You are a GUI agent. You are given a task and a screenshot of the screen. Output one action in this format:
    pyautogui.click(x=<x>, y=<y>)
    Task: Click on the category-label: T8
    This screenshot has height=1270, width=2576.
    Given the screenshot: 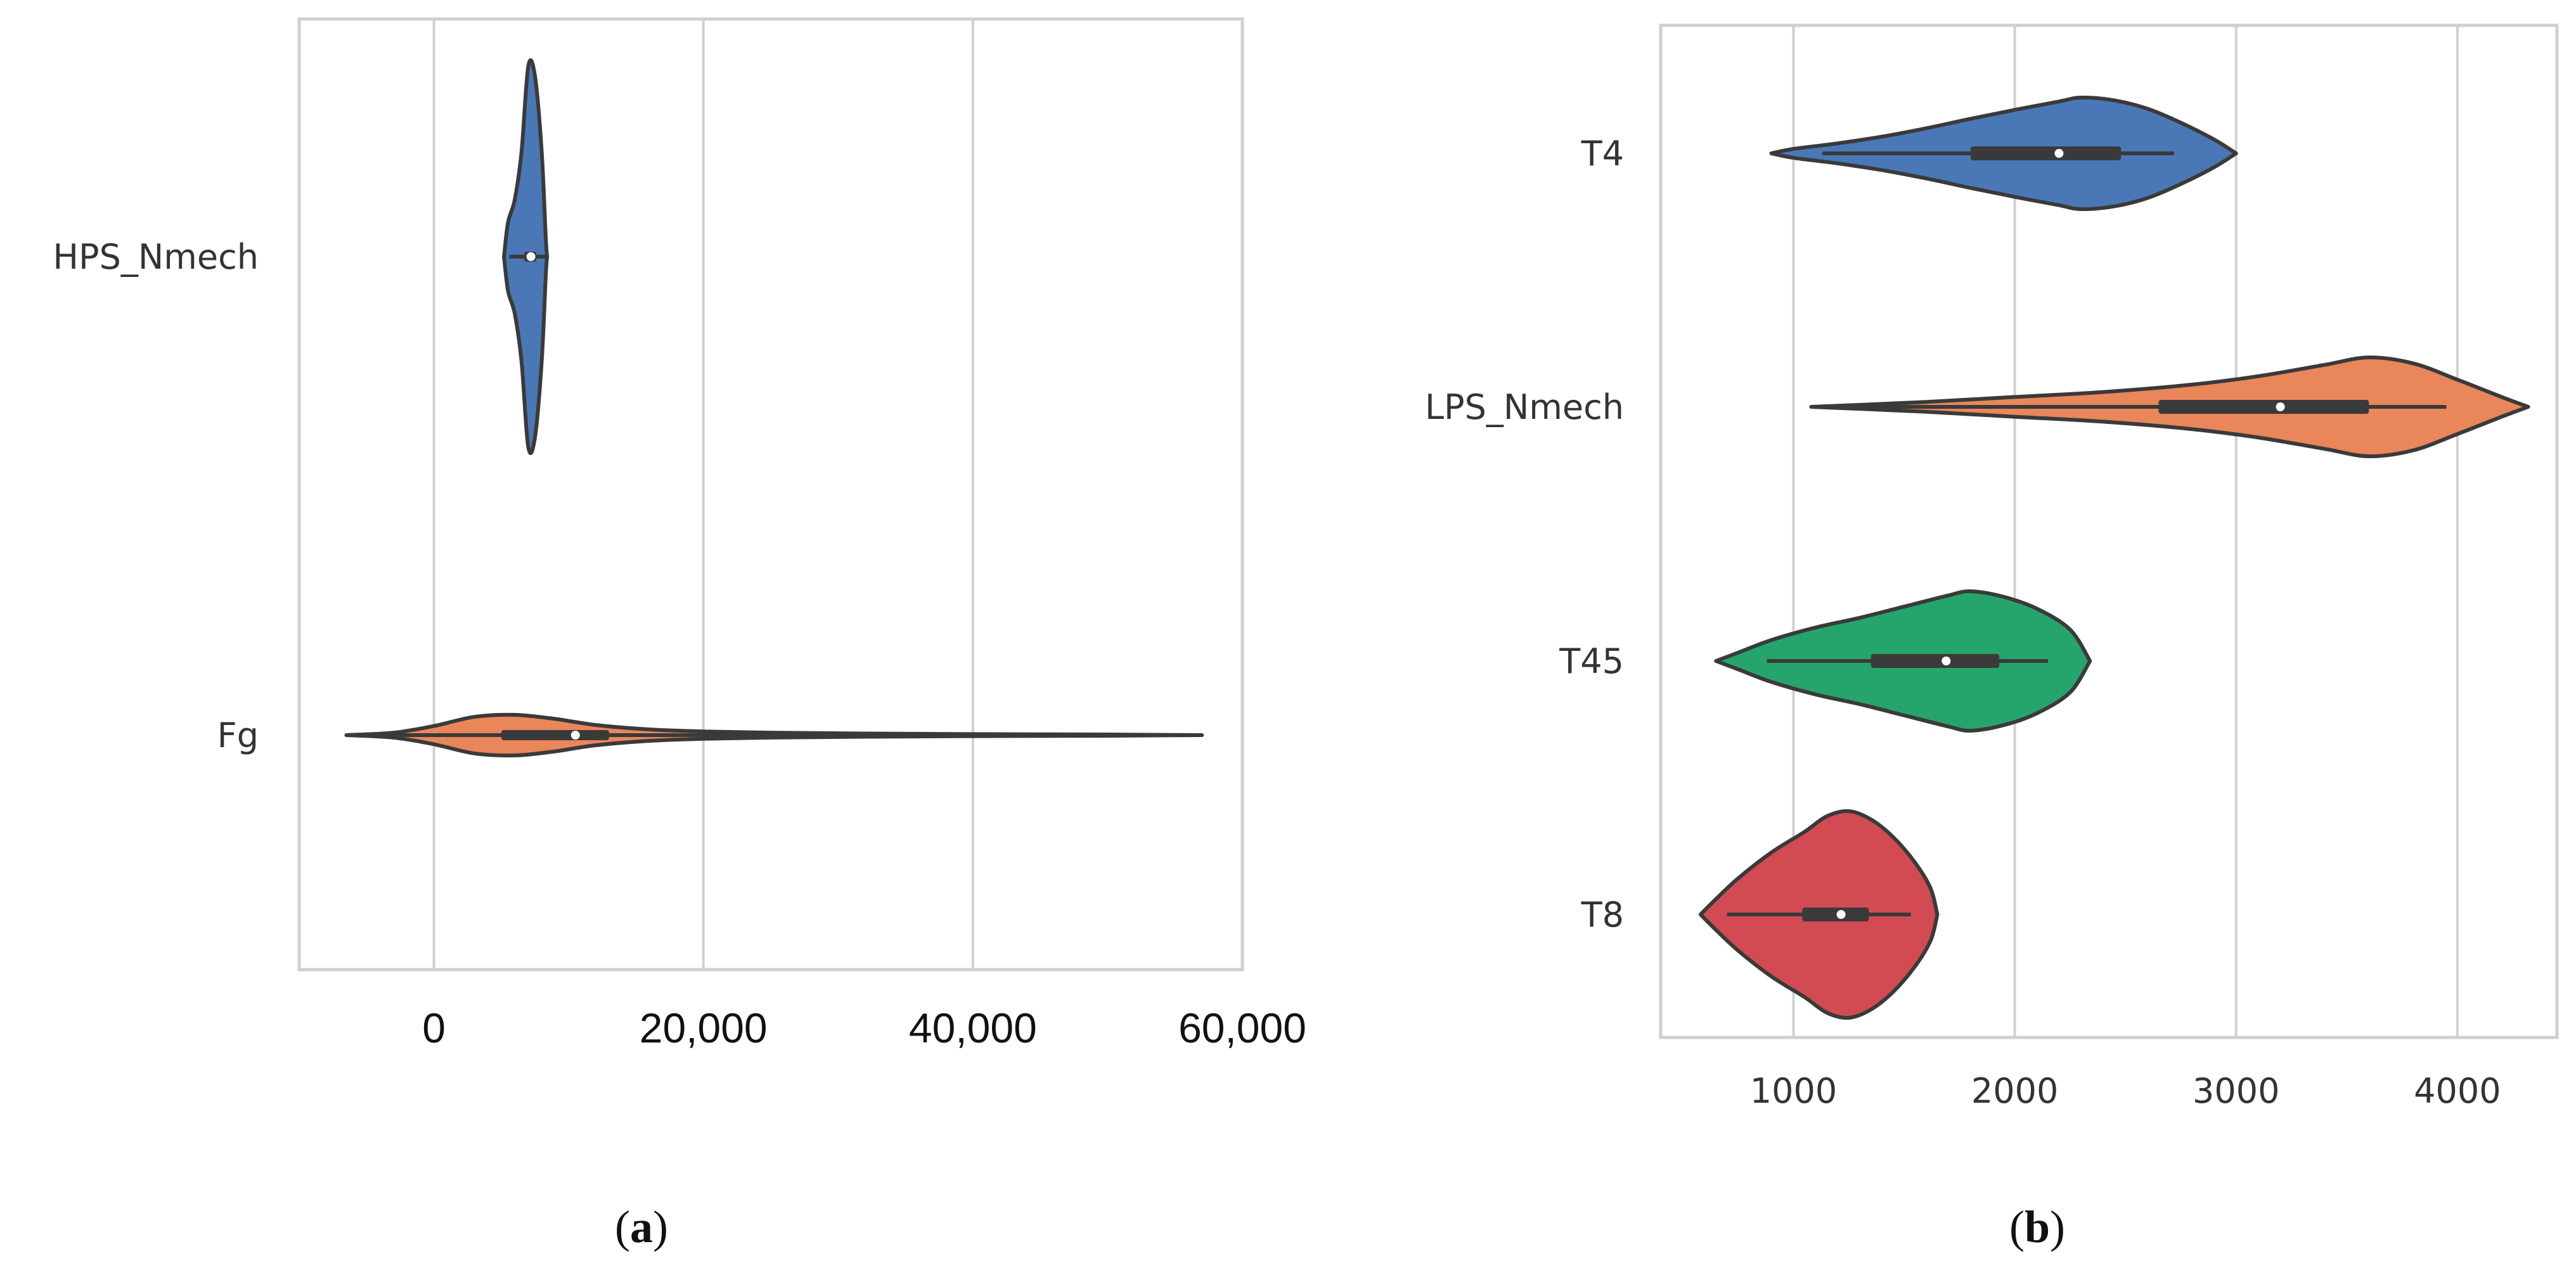 What is the action you would take?
    pyautogui.click(x=1602, y=915)
    